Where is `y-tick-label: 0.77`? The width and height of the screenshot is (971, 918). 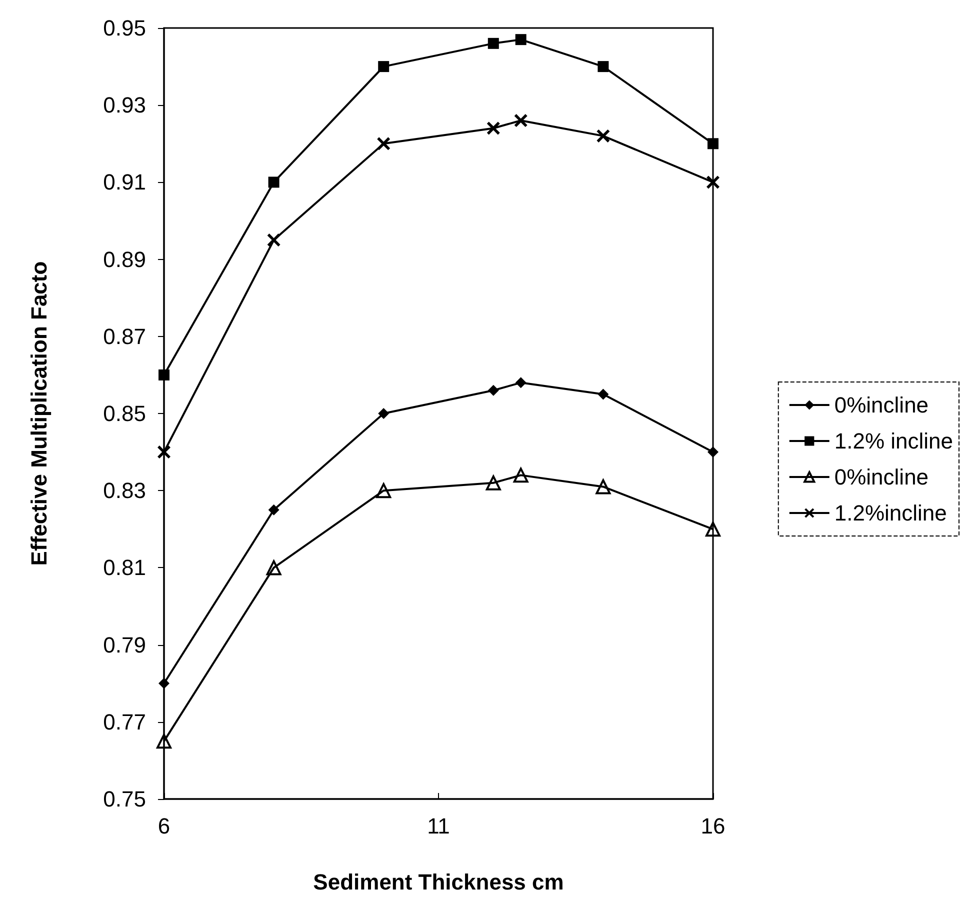
y-tick-label: 0.77 is located at coordinates (124, 721).